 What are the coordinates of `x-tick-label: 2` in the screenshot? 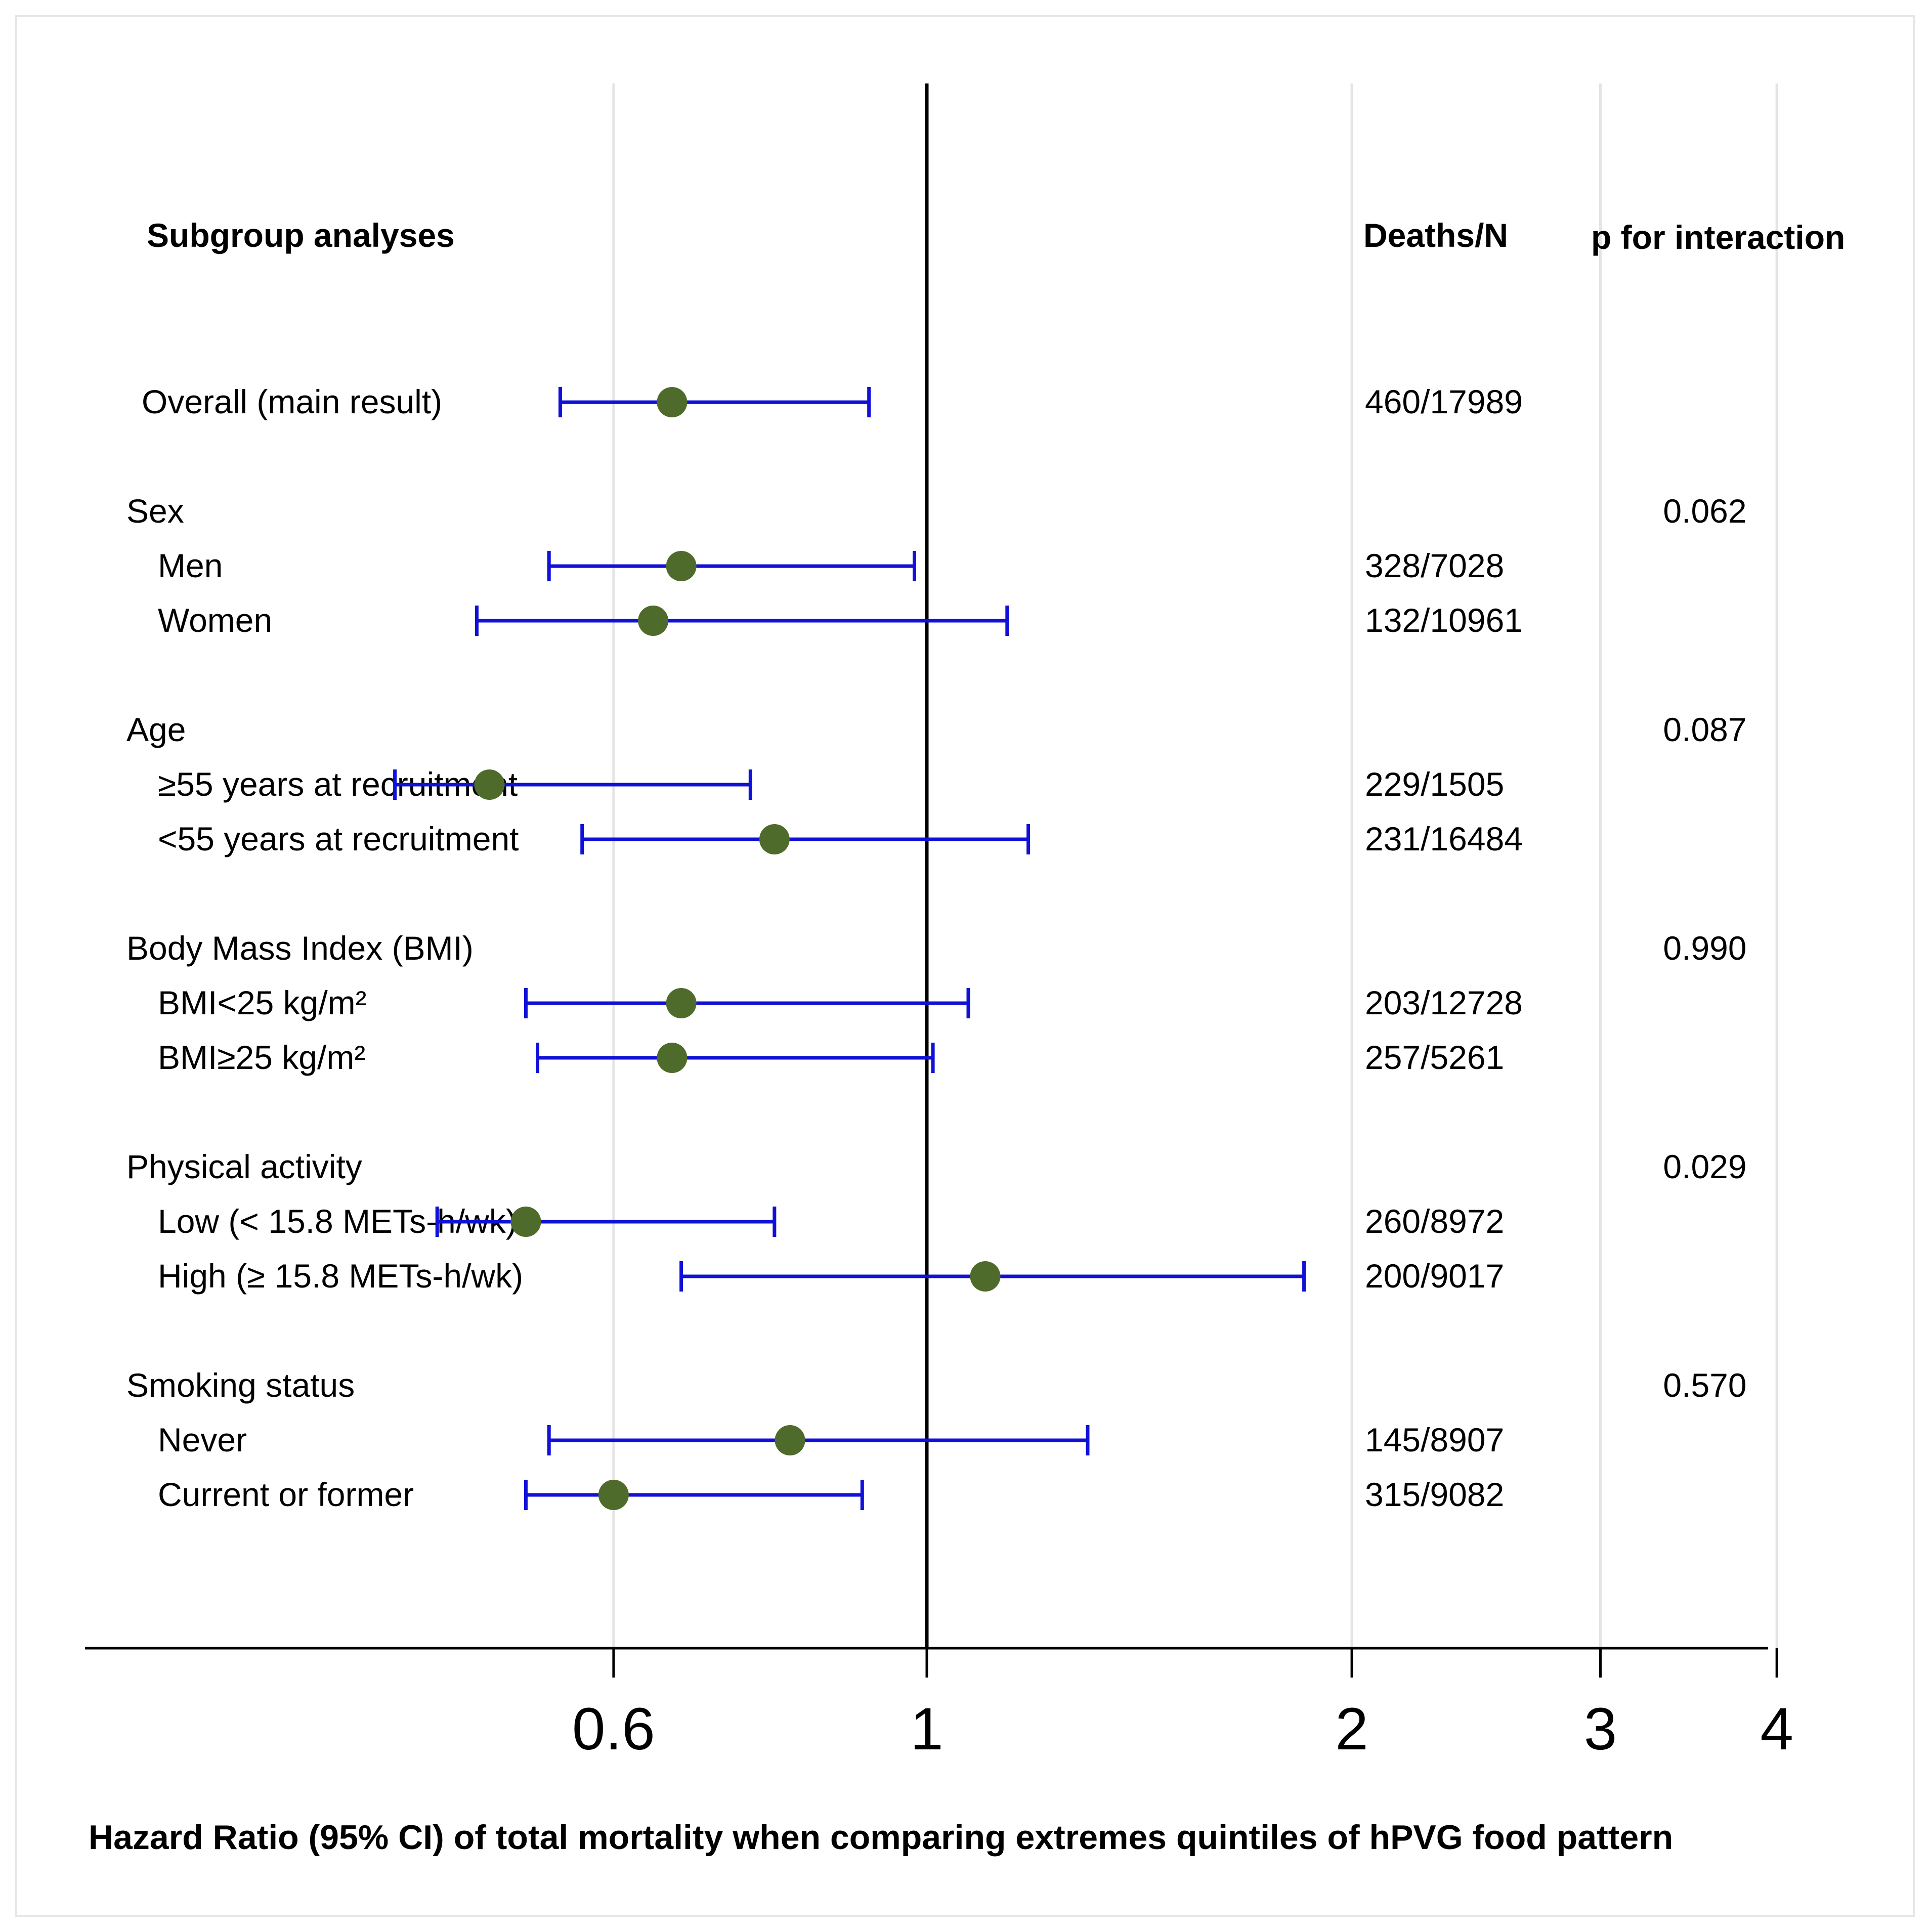 It's located at (1351, 1729).